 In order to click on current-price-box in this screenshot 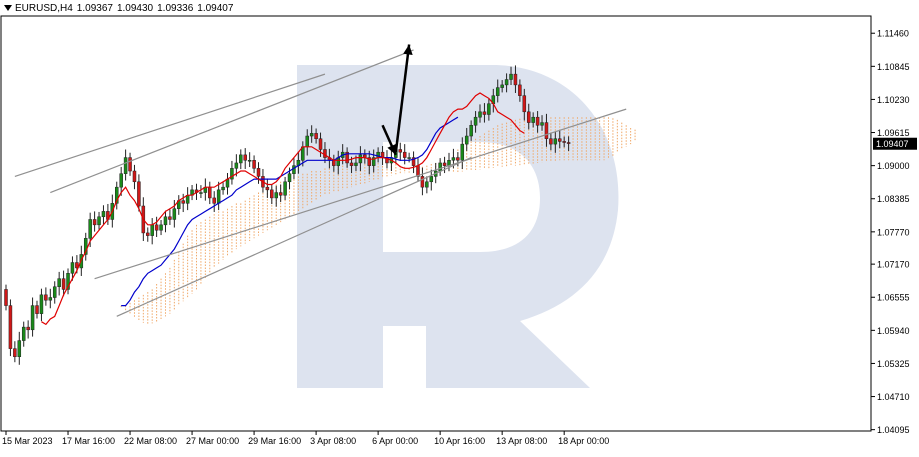, I will do `click(895, 143)`.